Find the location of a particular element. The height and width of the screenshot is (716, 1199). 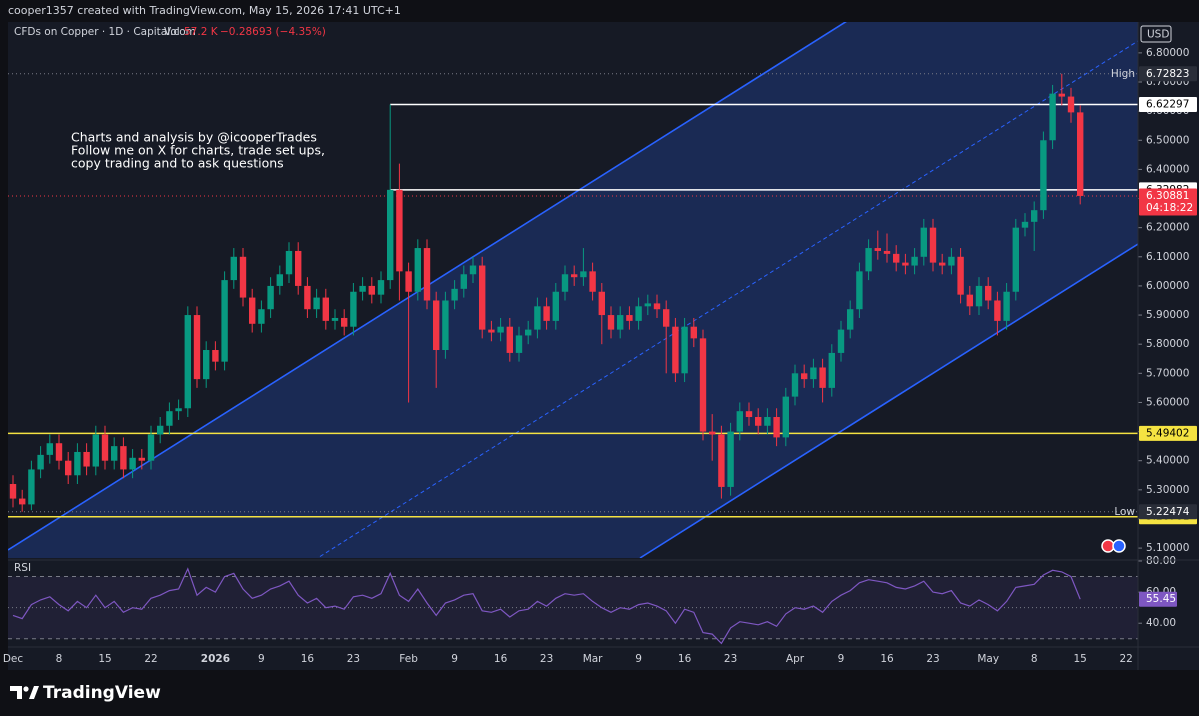

x-tick-label: Apr is located at coordinates (795, 659).